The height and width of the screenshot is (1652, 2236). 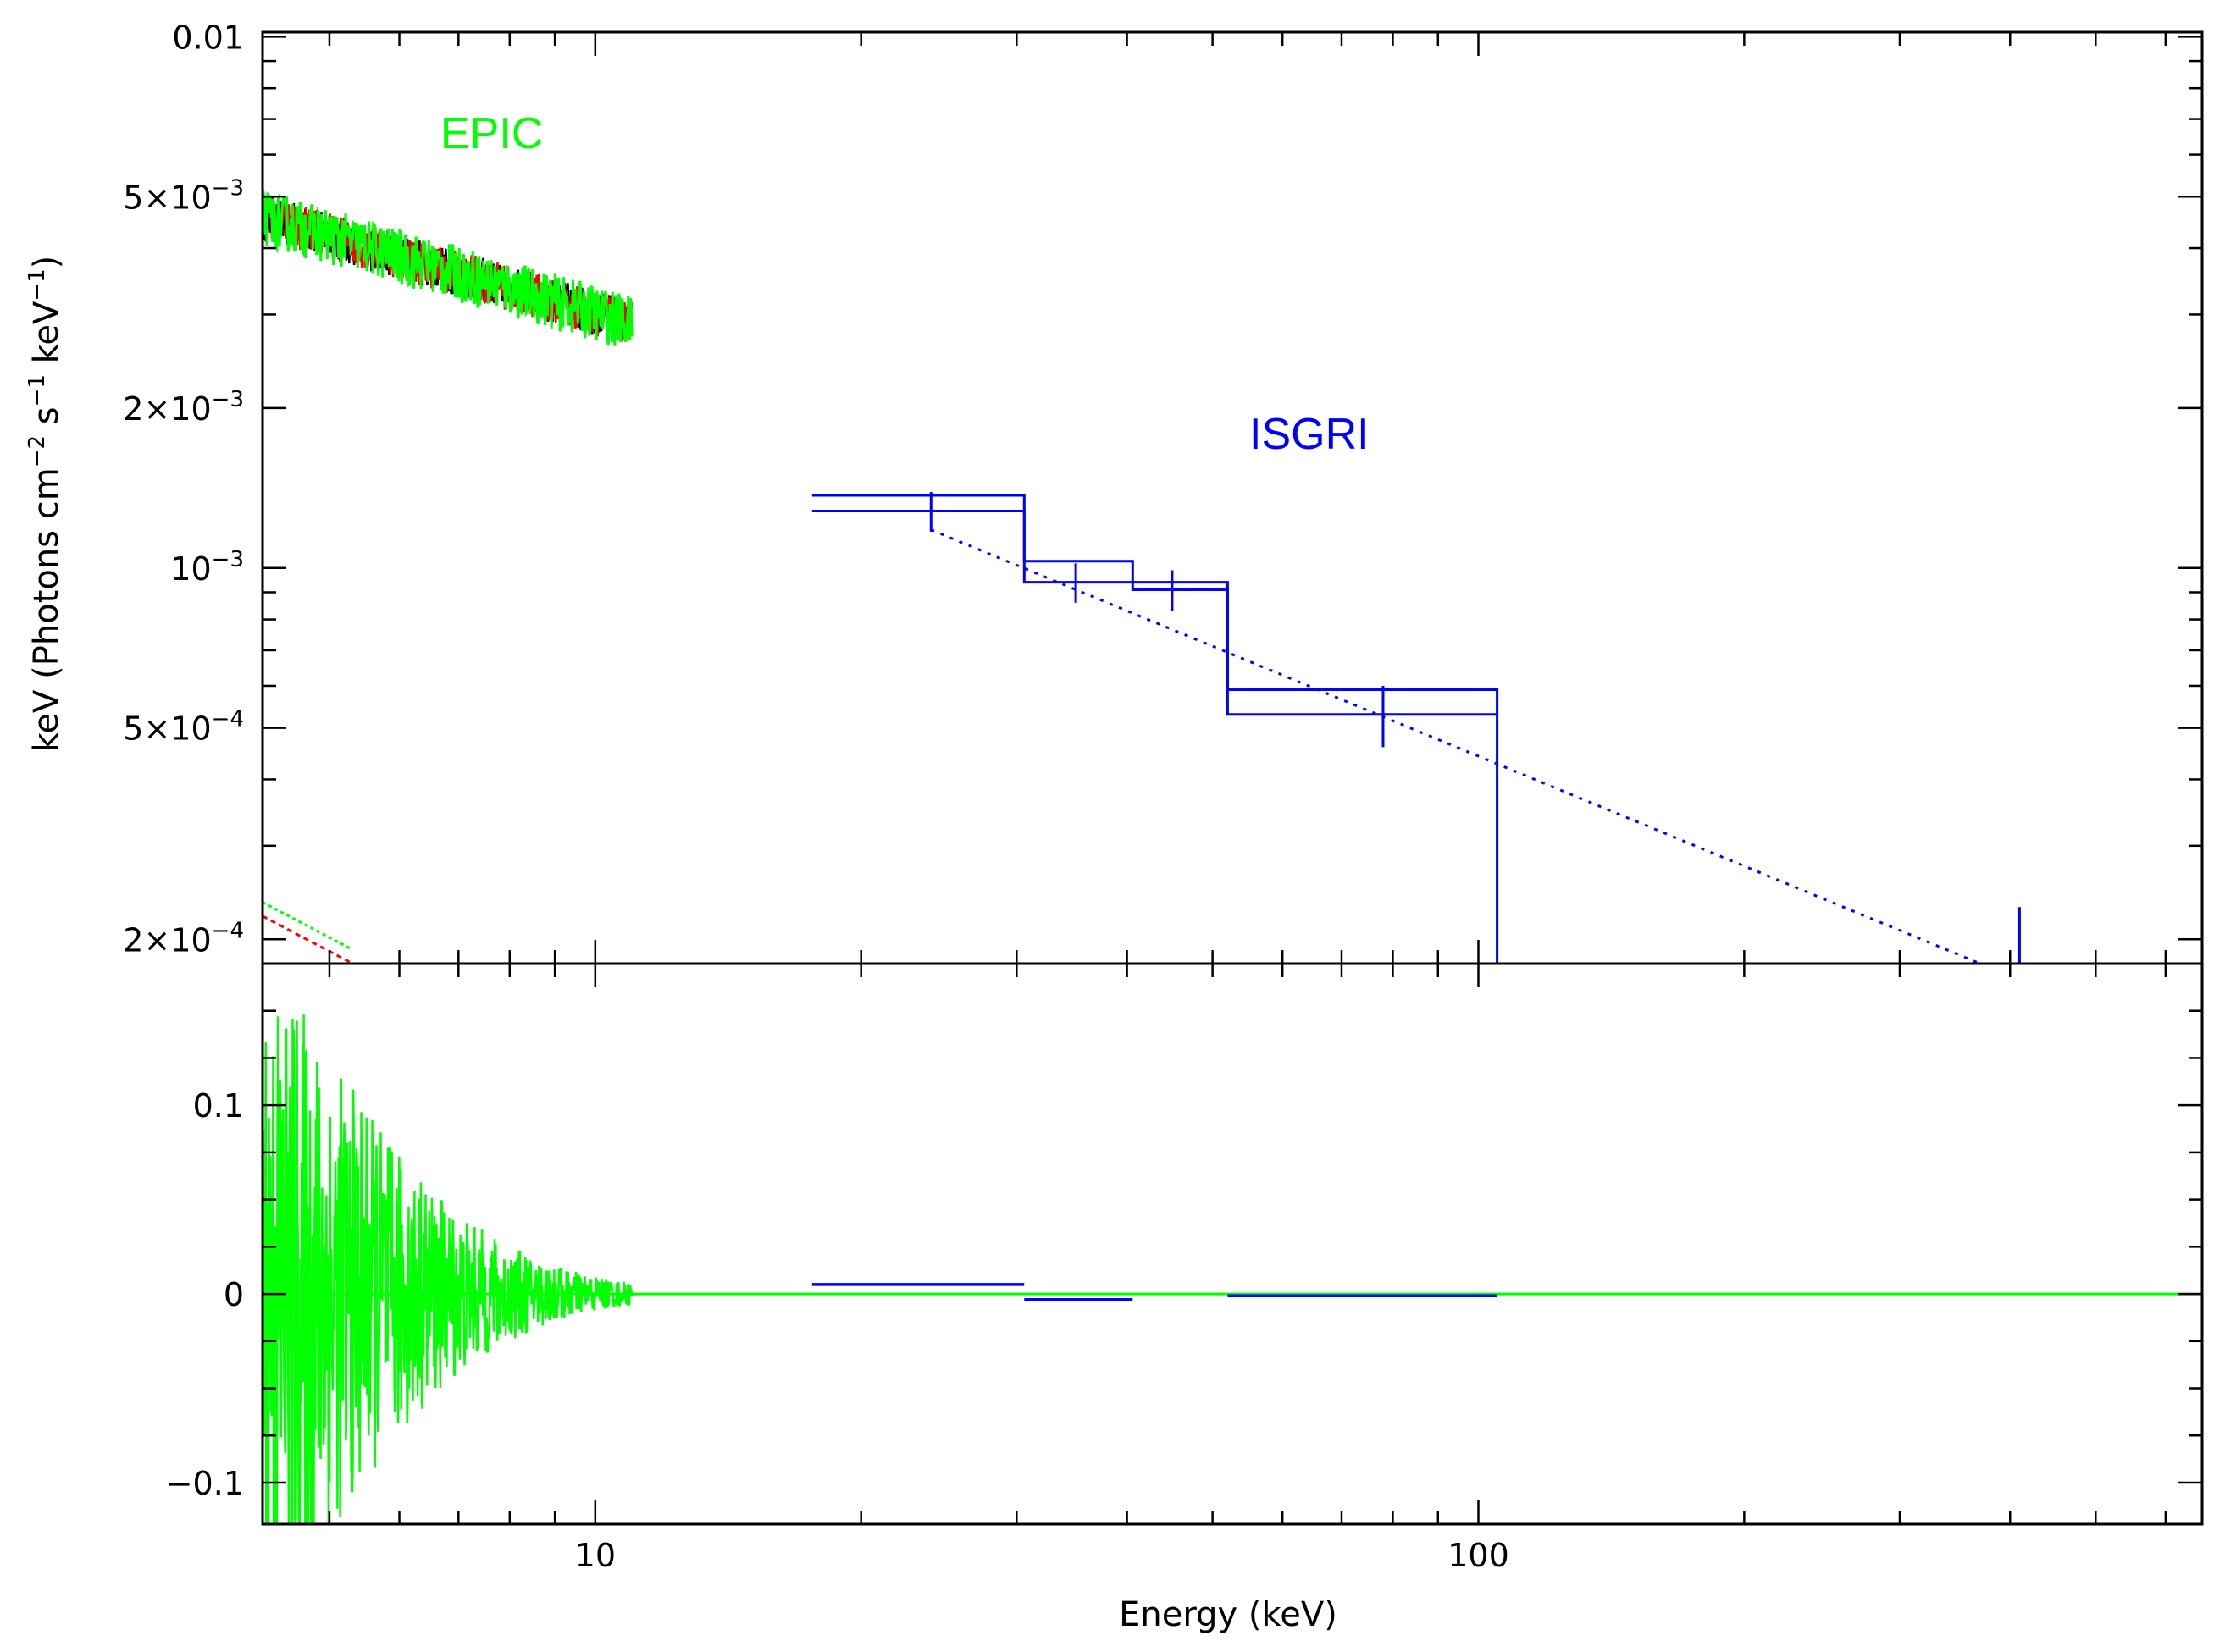 What do you see at coordinates (448, 268) in the screenshot?
I see `epic-spectrum-line` at bounding box center [448, 268].